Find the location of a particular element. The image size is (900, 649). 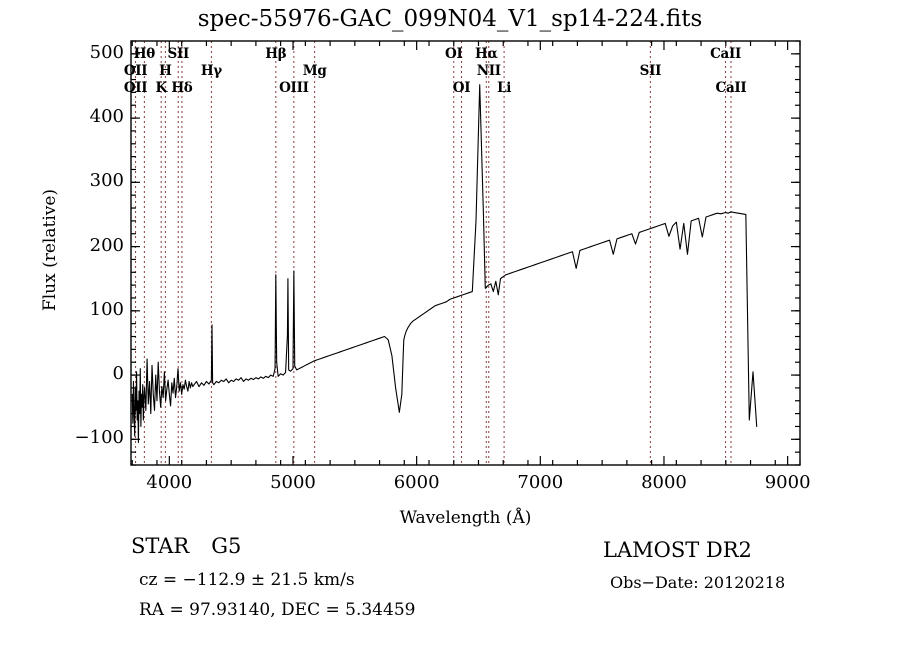

survey-label: LAMOST DR2 is located at coordinates (677, 550).